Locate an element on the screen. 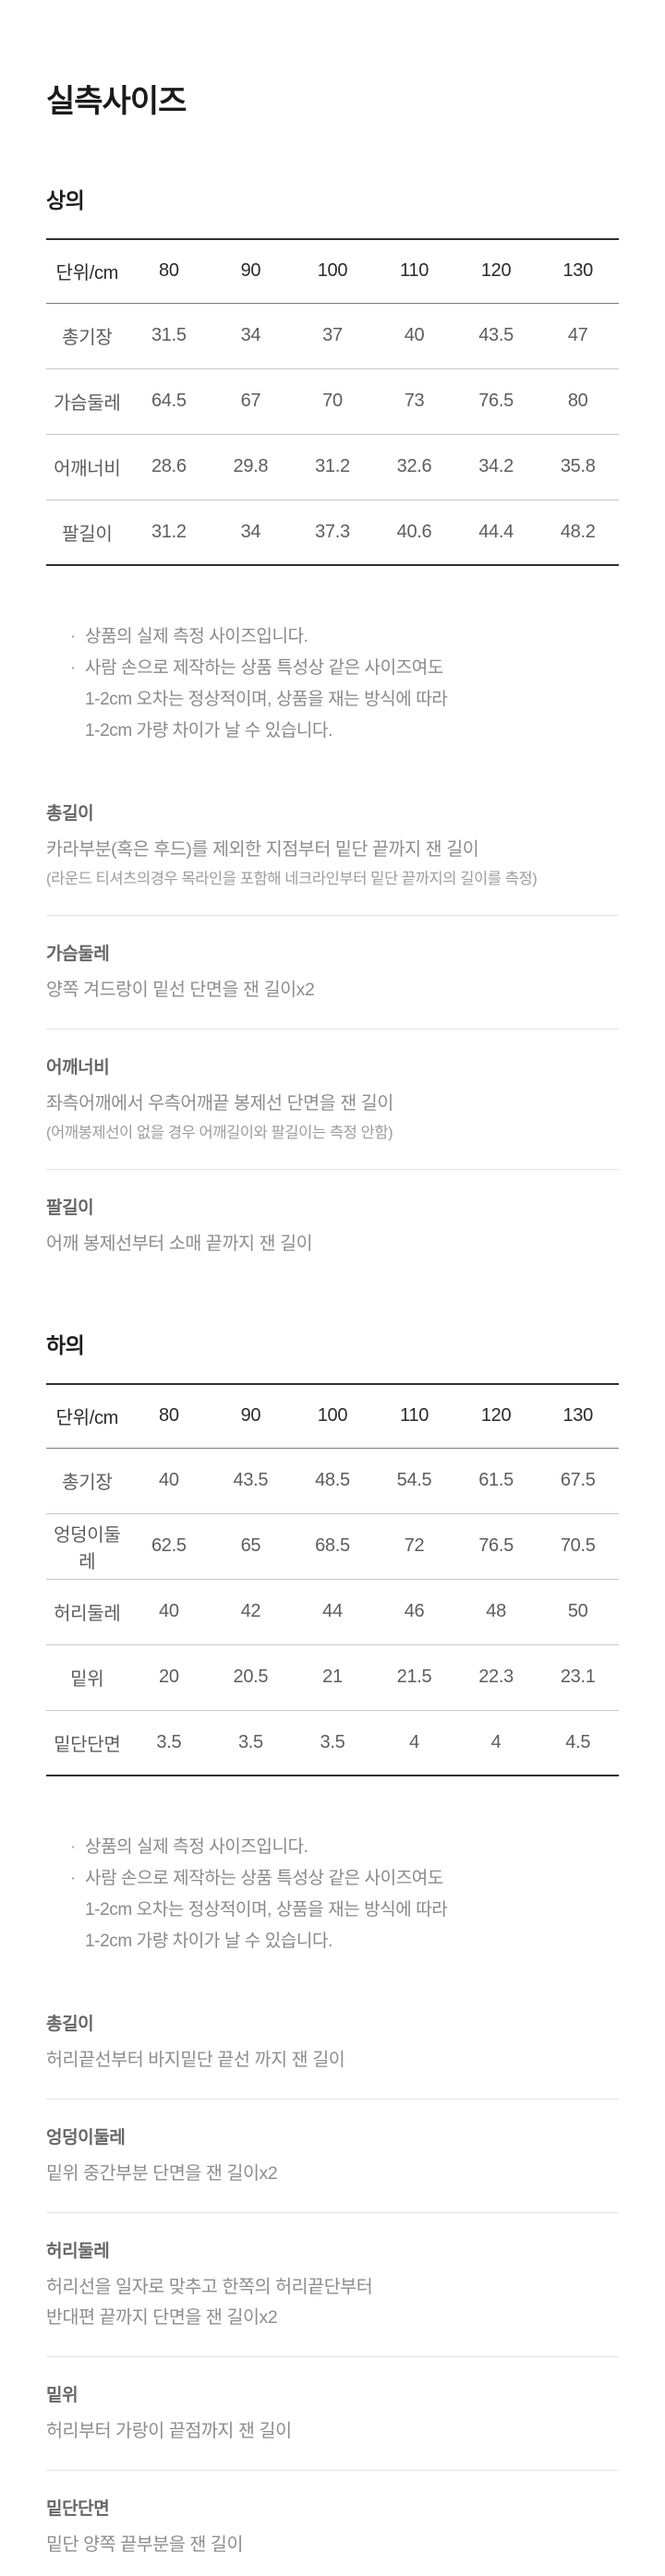  table-row: 가슴둘레 64.5 67 70 73 76.5 80 is located at coordinates (332, 401).